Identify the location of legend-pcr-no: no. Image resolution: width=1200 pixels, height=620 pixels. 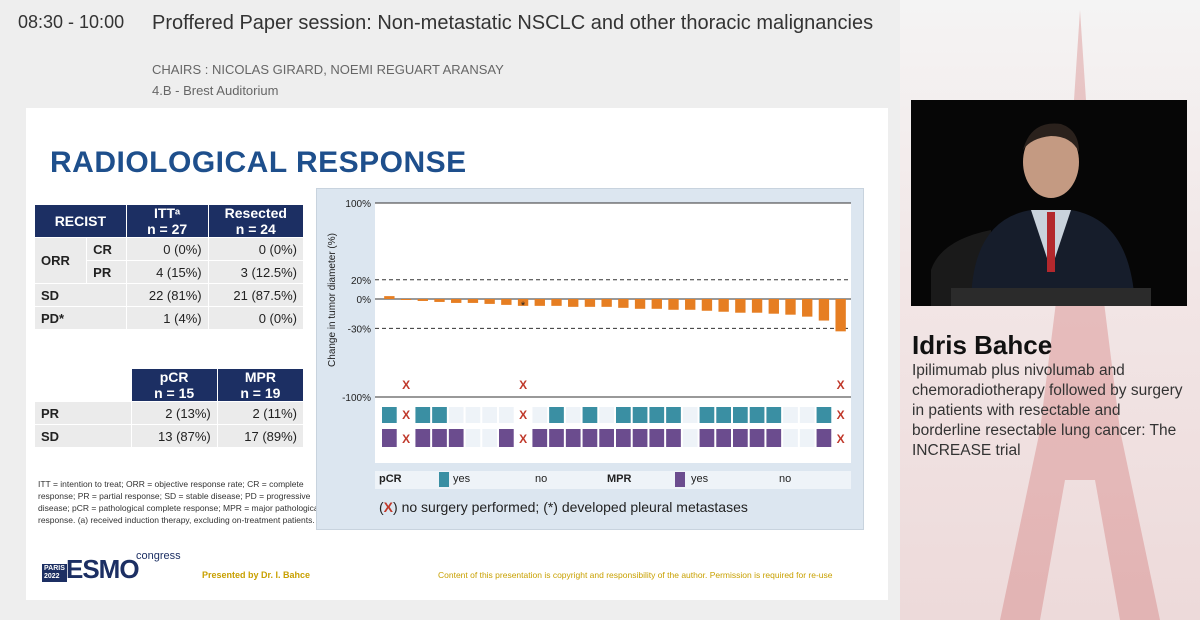
(541, 479).